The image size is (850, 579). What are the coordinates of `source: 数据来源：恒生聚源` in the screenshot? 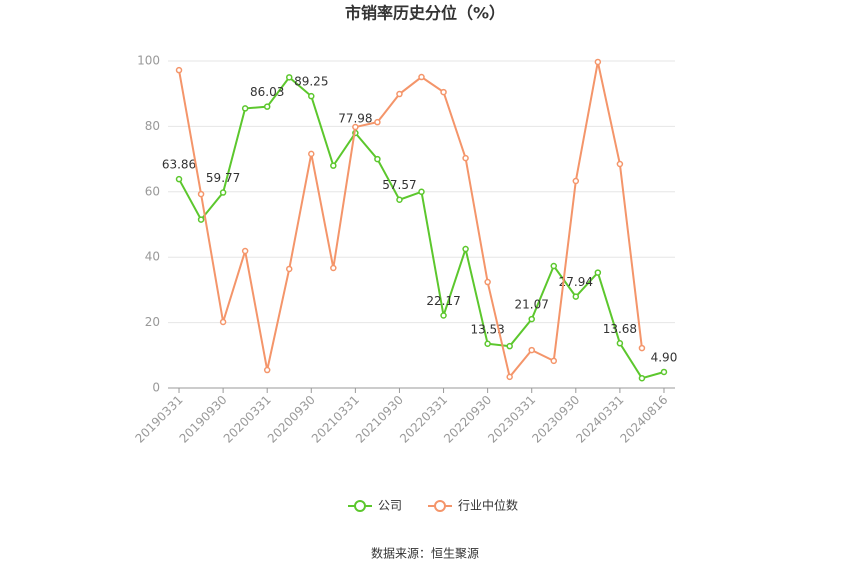 It's located at (425, 553).